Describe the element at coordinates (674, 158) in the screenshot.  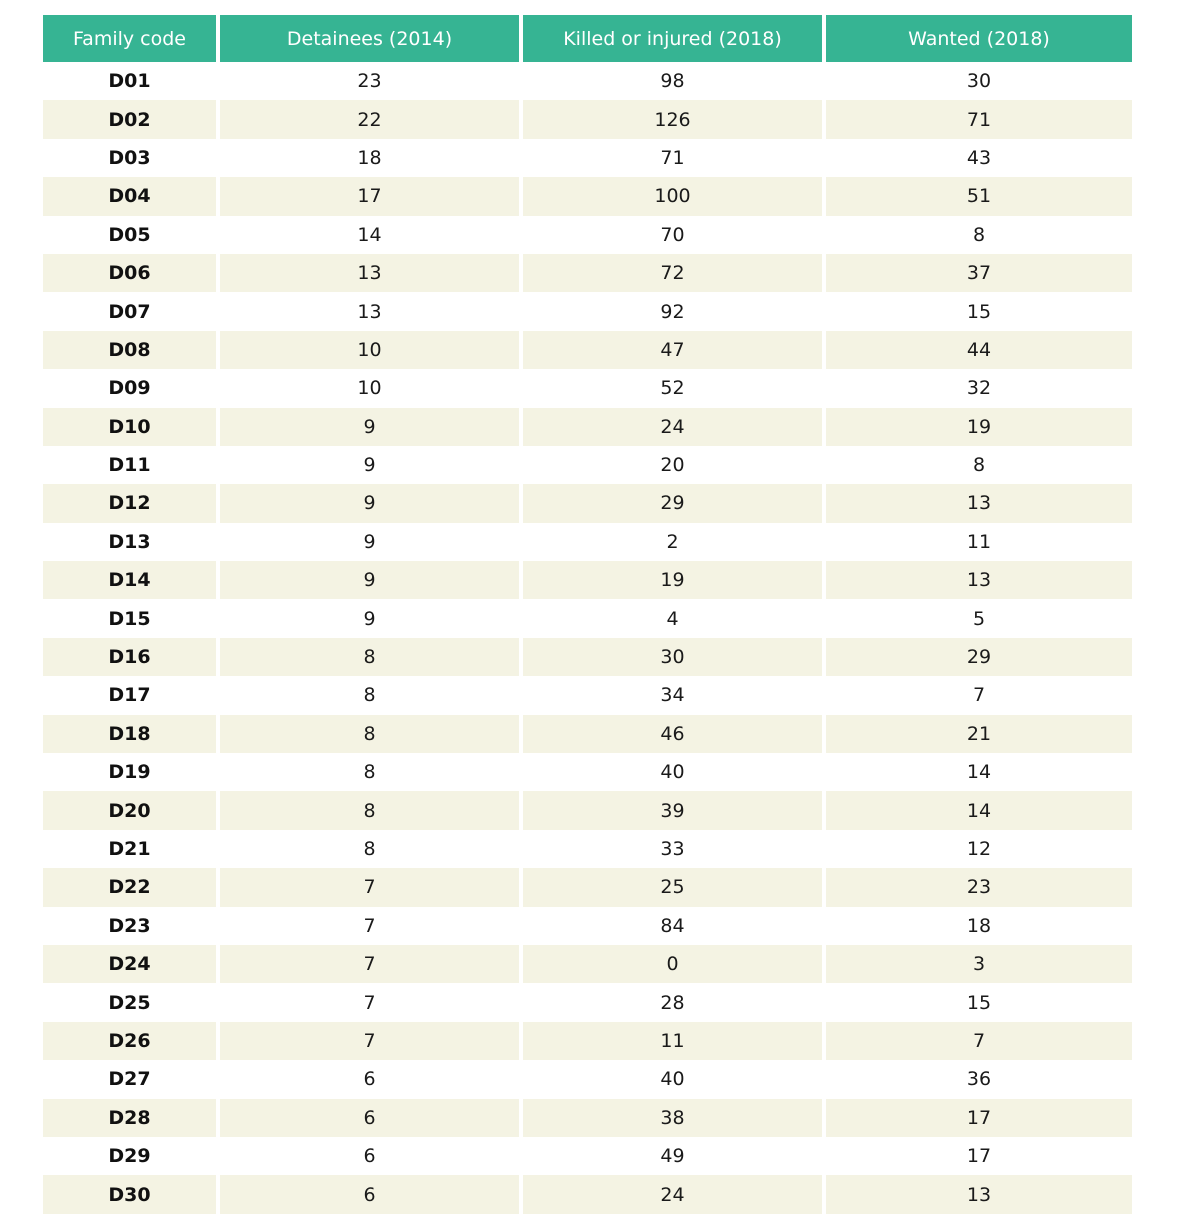
I see `killed-or-injured-cell: 71` at that location.